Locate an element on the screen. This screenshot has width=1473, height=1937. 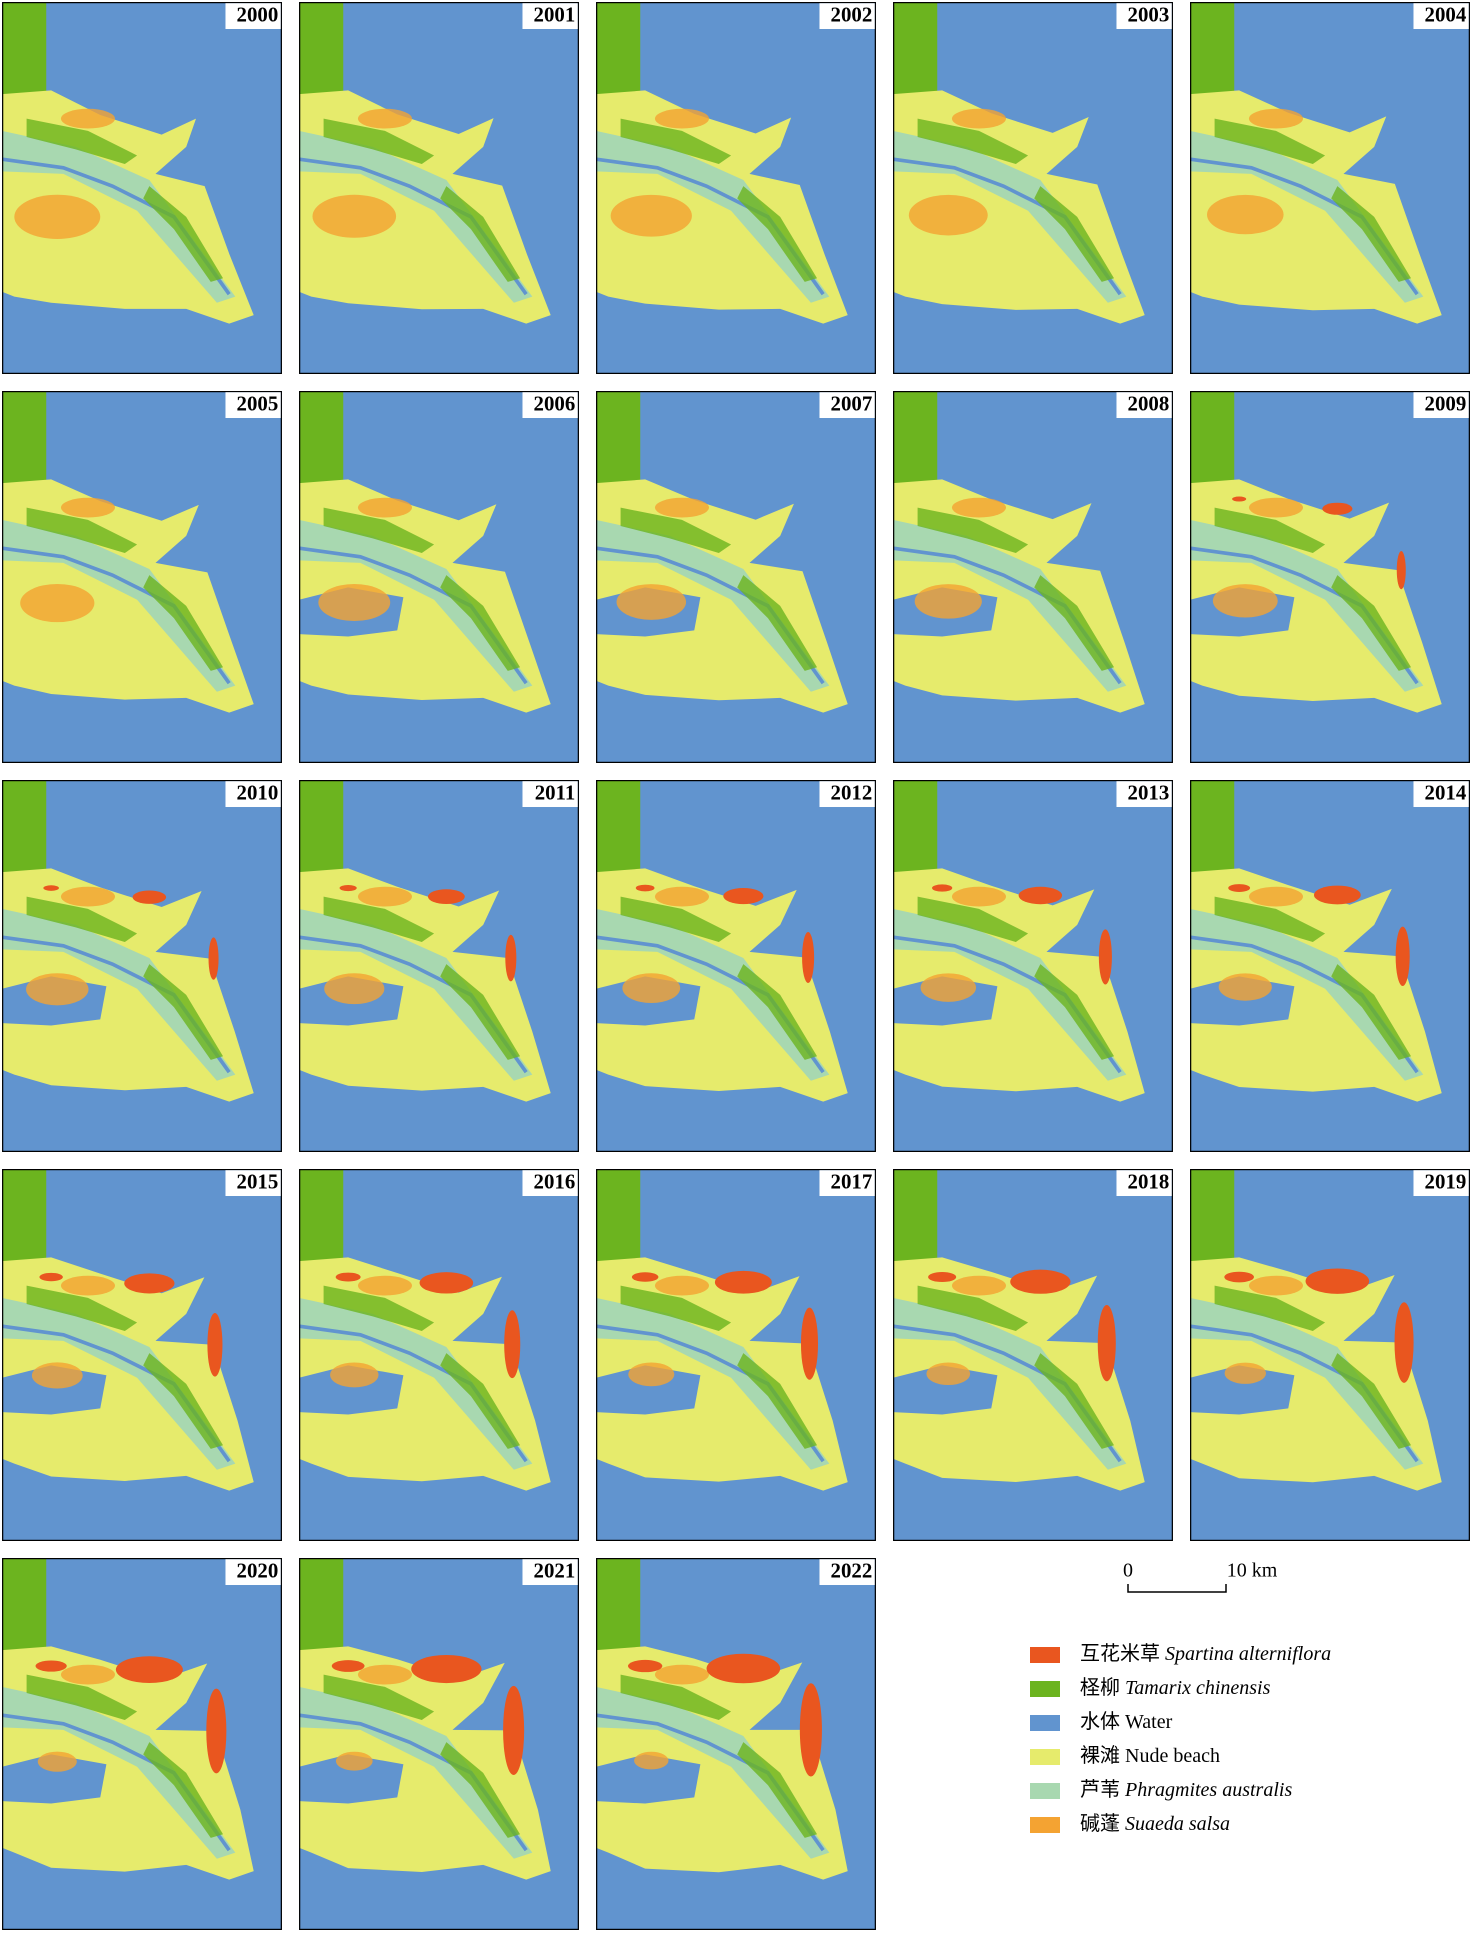
year-label: 2004 is located at coordinates (1446, 15).